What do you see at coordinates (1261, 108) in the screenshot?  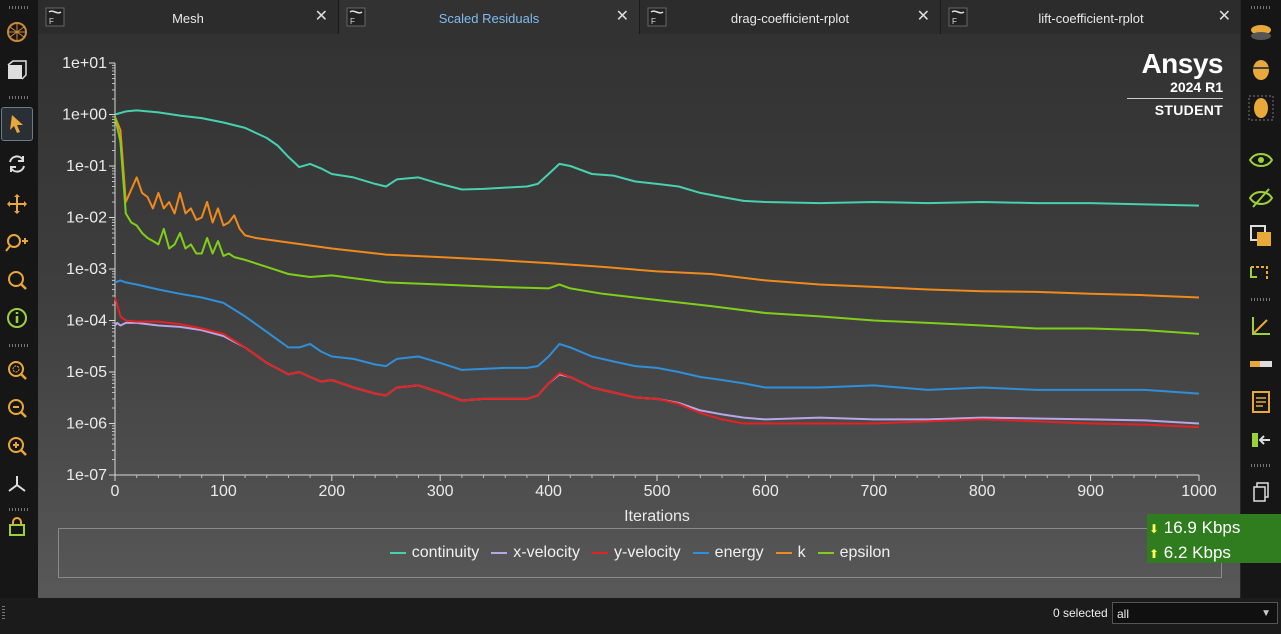 I see `disc-mesh-icon` at bounding box center [1261, 108].